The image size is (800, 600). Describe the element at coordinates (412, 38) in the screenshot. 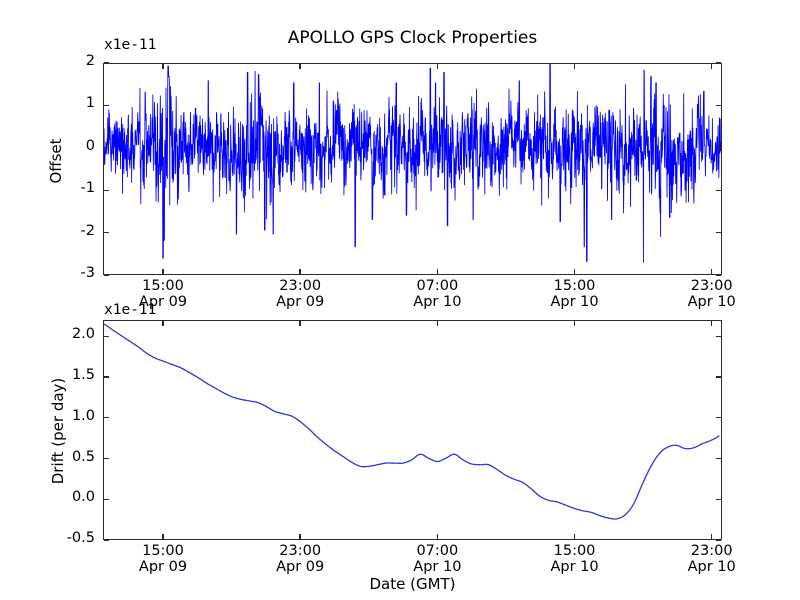

I see `page-title: APOLLO GPS Clock Properties` at that location.